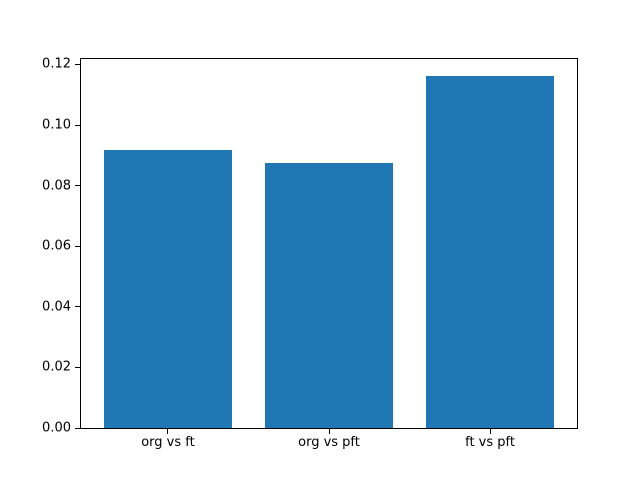 The image size is (640, 480). Describe the element at coordinates (56, 428) in the screenshot. I see `y-tick-label: 0.00` at that location.